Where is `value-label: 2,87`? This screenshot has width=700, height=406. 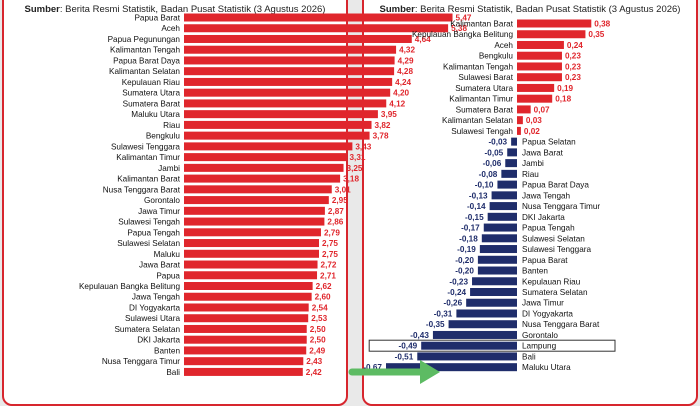 value-label: 2,87 is located at coordinates (336, 211).